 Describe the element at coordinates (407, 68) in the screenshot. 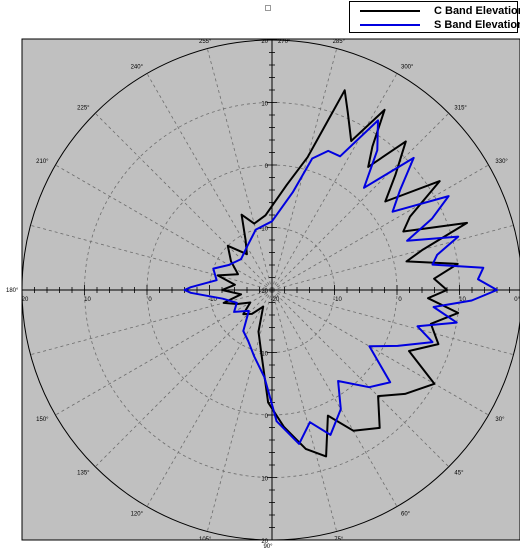

I see `angular-tick-label-300: 300°` at that location.